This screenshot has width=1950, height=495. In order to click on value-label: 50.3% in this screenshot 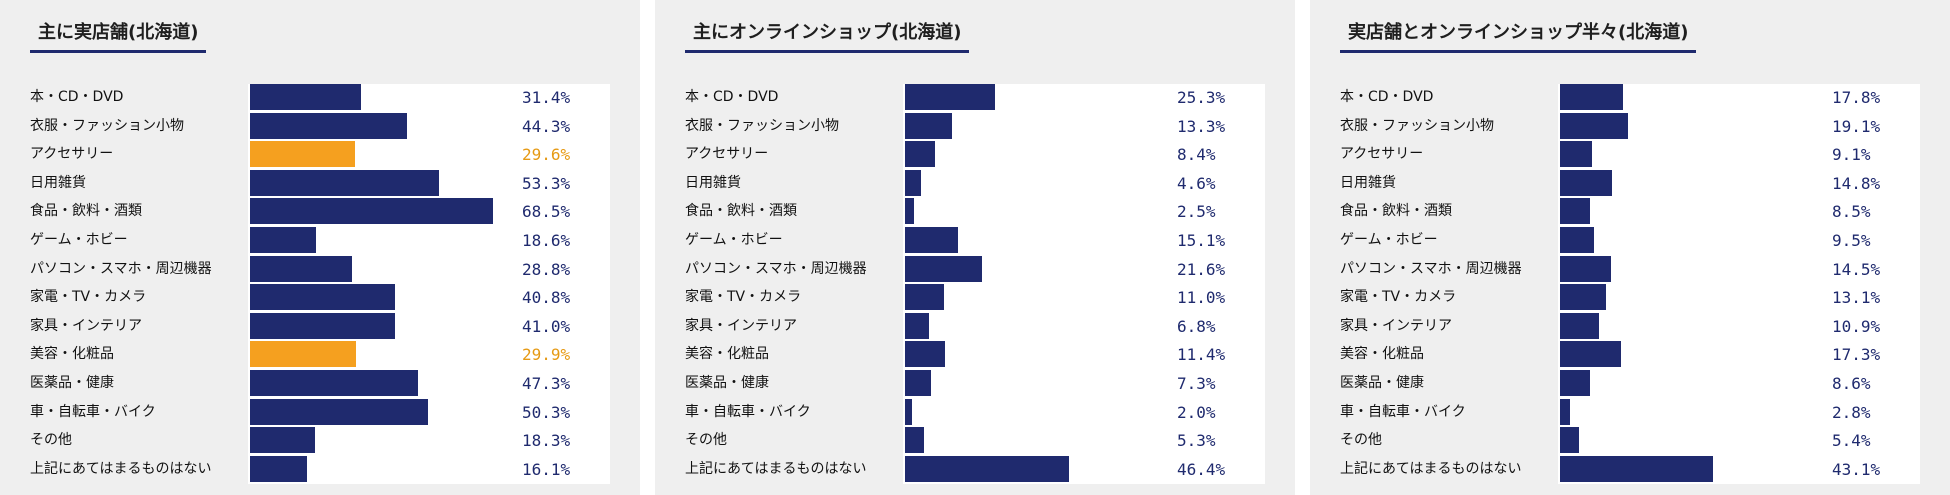, I will do `click(546, 412)`.